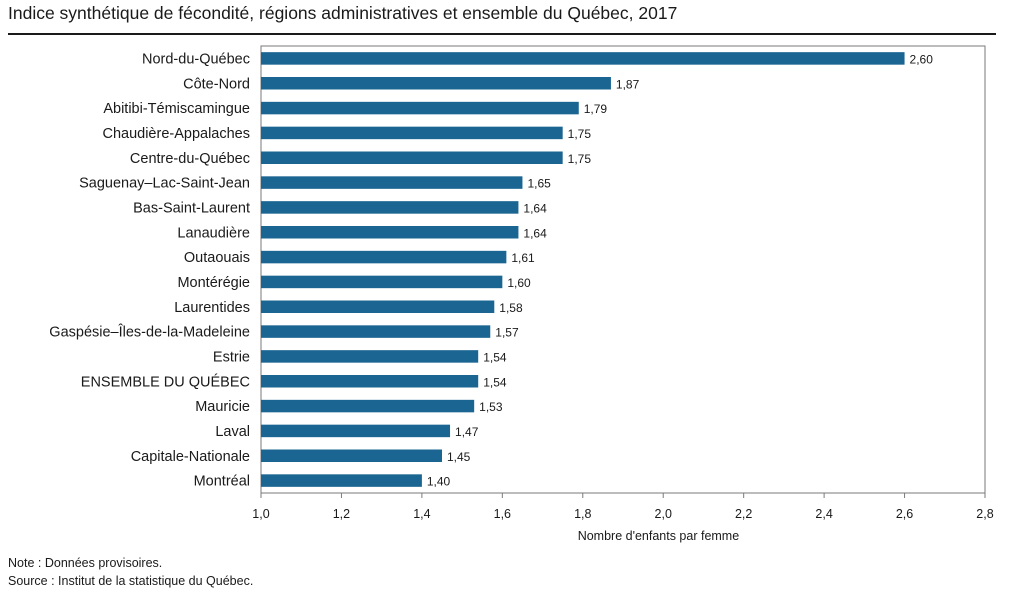 This screenshot has width=1024, height=593. What do you see at coordinates (823, 514) in the screenshot?
I see `x-tick-label: 2,4` at bounding box center [823, 514].